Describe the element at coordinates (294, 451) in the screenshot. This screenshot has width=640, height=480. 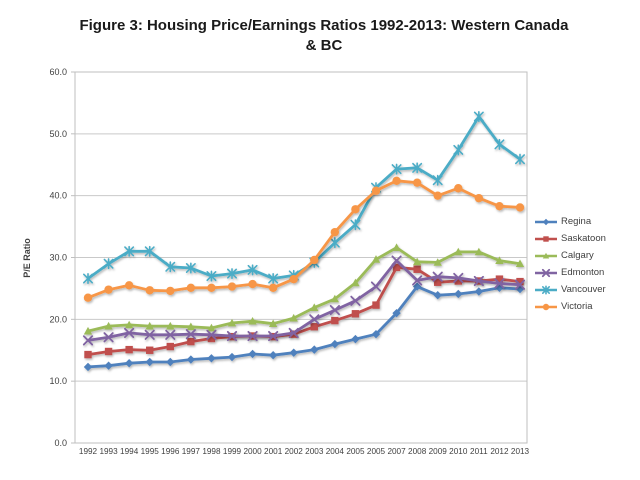
I see `svg-text: 2002` at that location.